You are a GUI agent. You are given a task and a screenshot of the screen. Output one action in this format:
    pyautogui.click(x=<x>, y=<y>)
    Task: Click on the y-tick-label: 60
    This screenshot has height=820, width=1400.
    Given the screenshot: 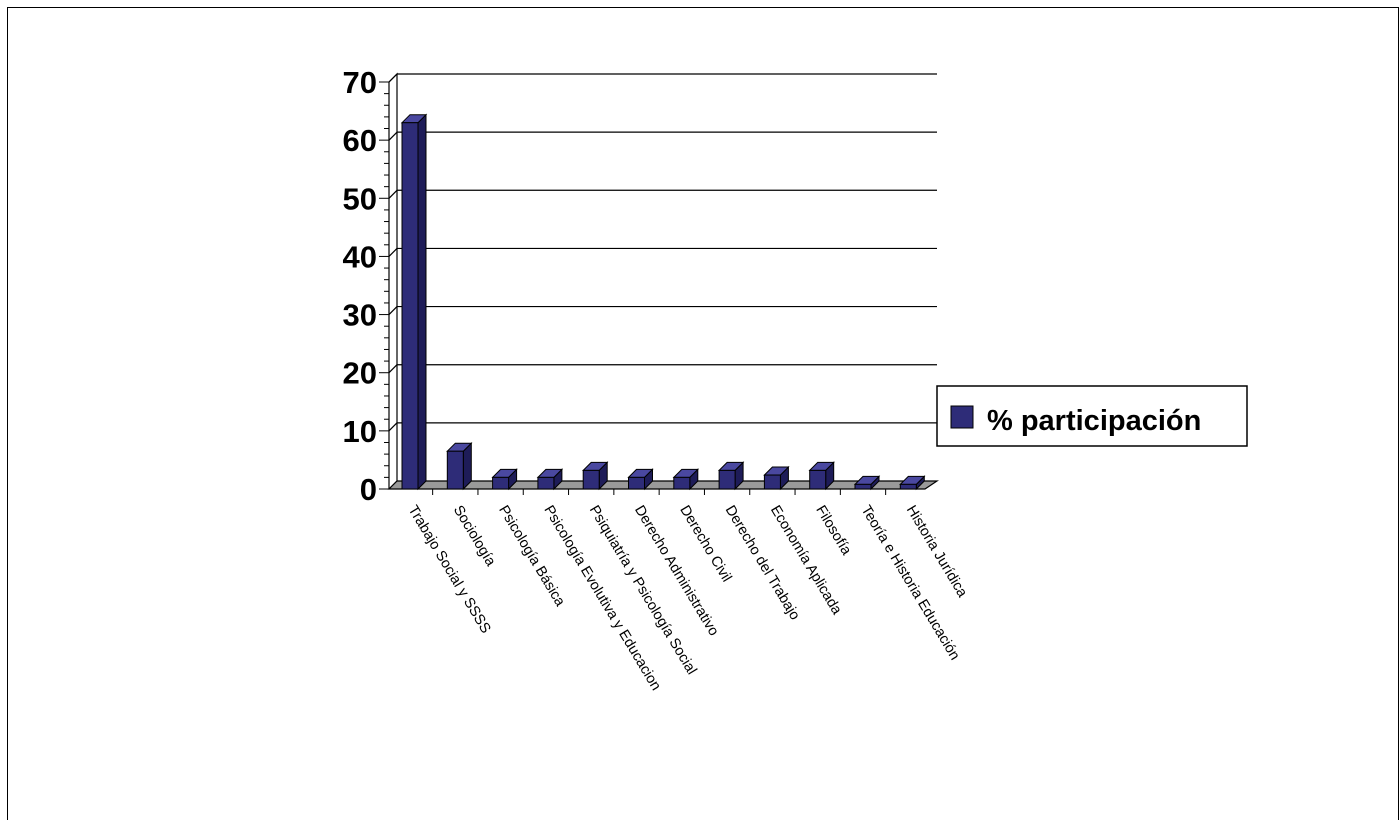 What is the action you would take?
    pyautogui.click(x=360, y=140)
    